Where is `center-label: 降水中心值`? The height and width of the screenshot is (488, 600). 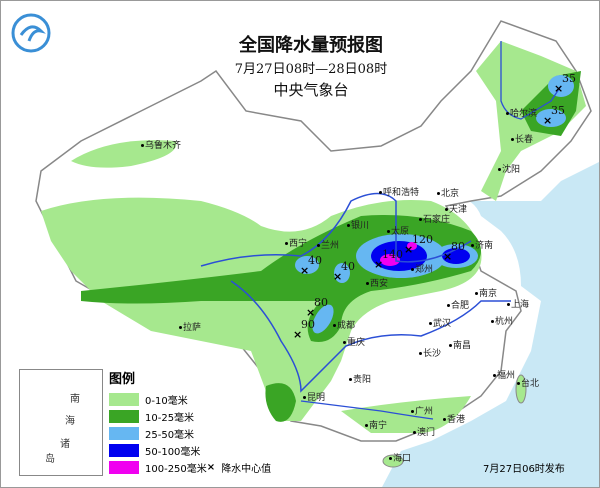 center-label: 降水中心值 is located at coordinates (246, 469).